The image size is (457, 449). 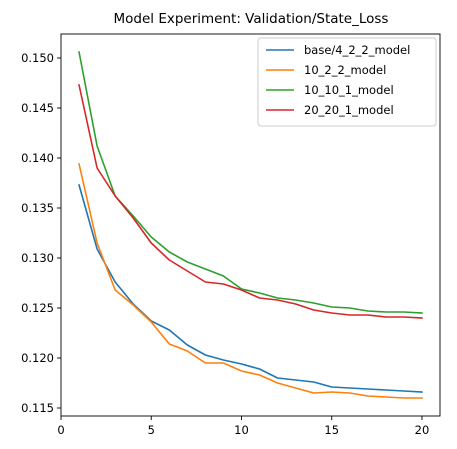 What do you see at coordinates (345, 70) in the screenshot?
I see `legend-label-1: 10_2_2_model` at bounding box center [345, 70].